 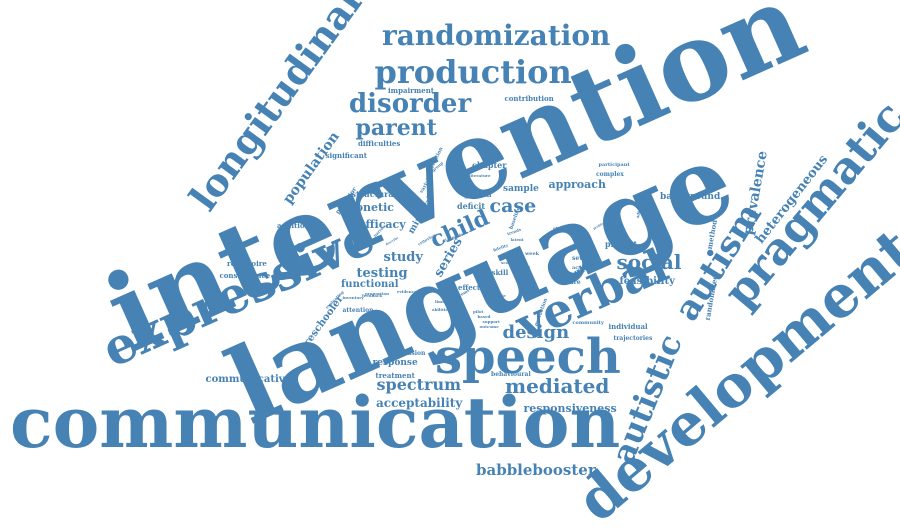 What do you see at coordinates (513, 205) in the screenshot?
I see `cloud-word-case: case` at bounding box center [513, 205].